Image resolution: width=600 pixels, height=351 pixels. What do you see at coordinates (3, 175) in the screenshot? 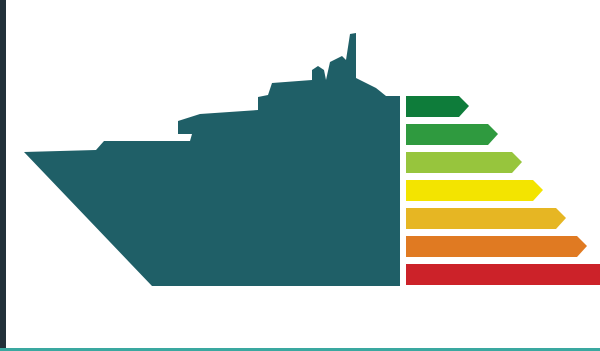
I see `left-frame-border` at bounding box center [3, 175].